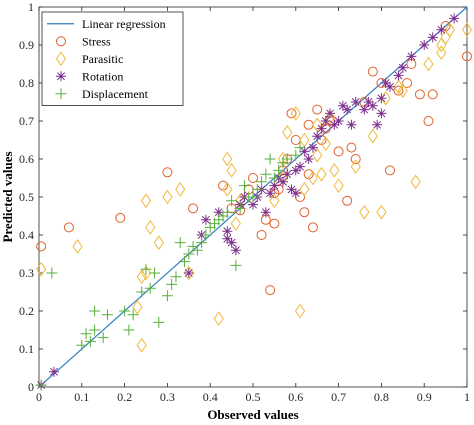 This screenshot has height=425, width=474. Describe the element at coordinates (96, 41) in the screenshot. I see `legend-label: Stress` at that location.